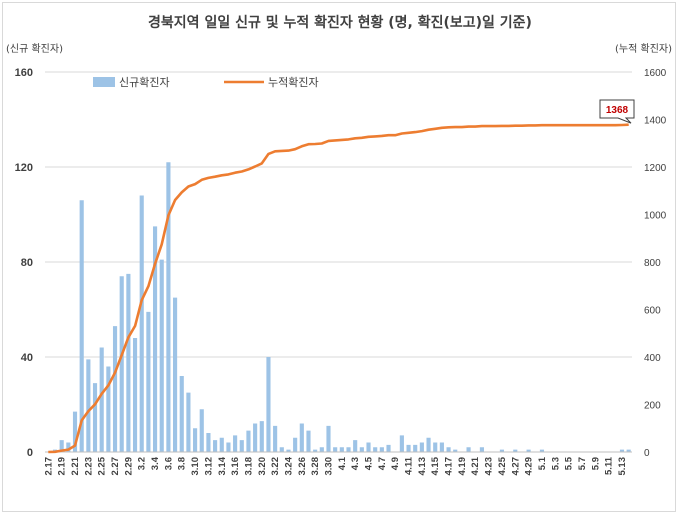 This screenshot has width=680, height=516. What do you see at coordinates (655, 216) in the screenshot?
I see `right-y-tick-label: 1000` at bounding box center [655, 216].